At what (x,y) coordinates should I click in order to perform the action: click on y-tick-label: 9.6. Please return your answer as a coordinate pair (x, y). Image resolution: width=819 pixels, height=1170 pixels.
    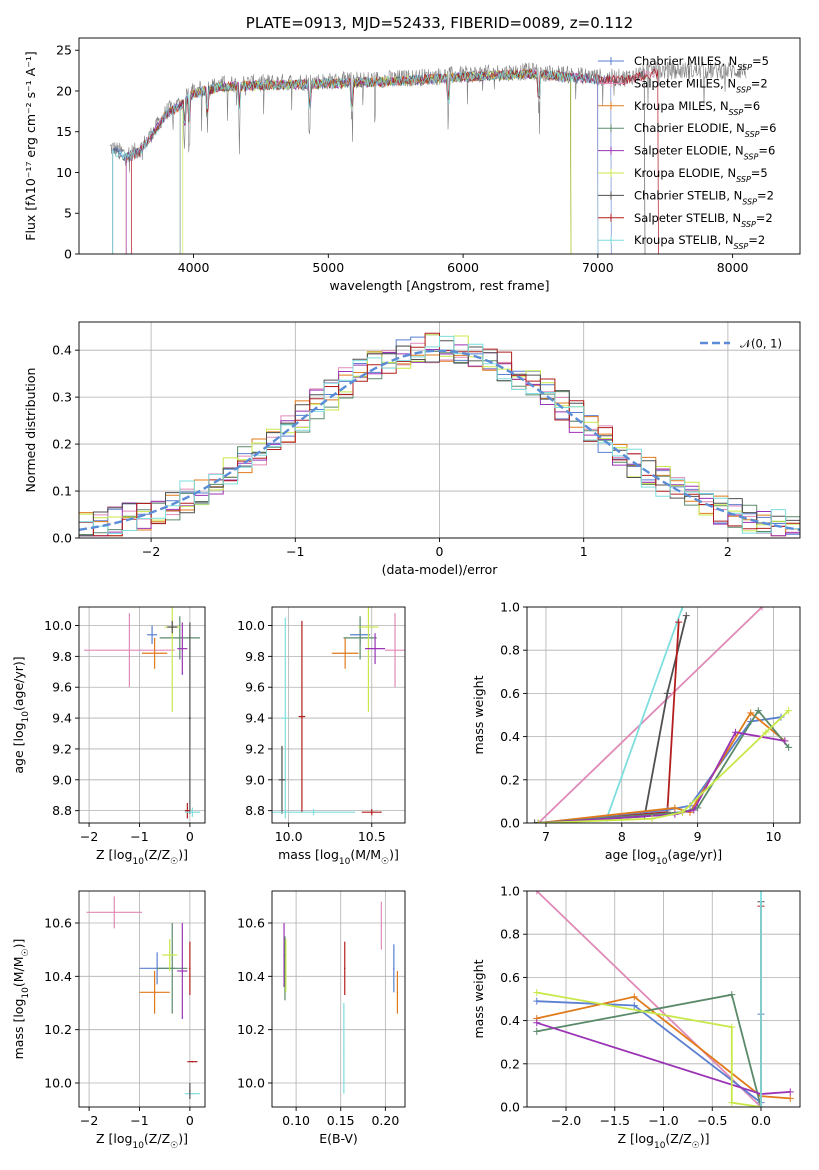
    Looking at the image, I should click on (62, 687).